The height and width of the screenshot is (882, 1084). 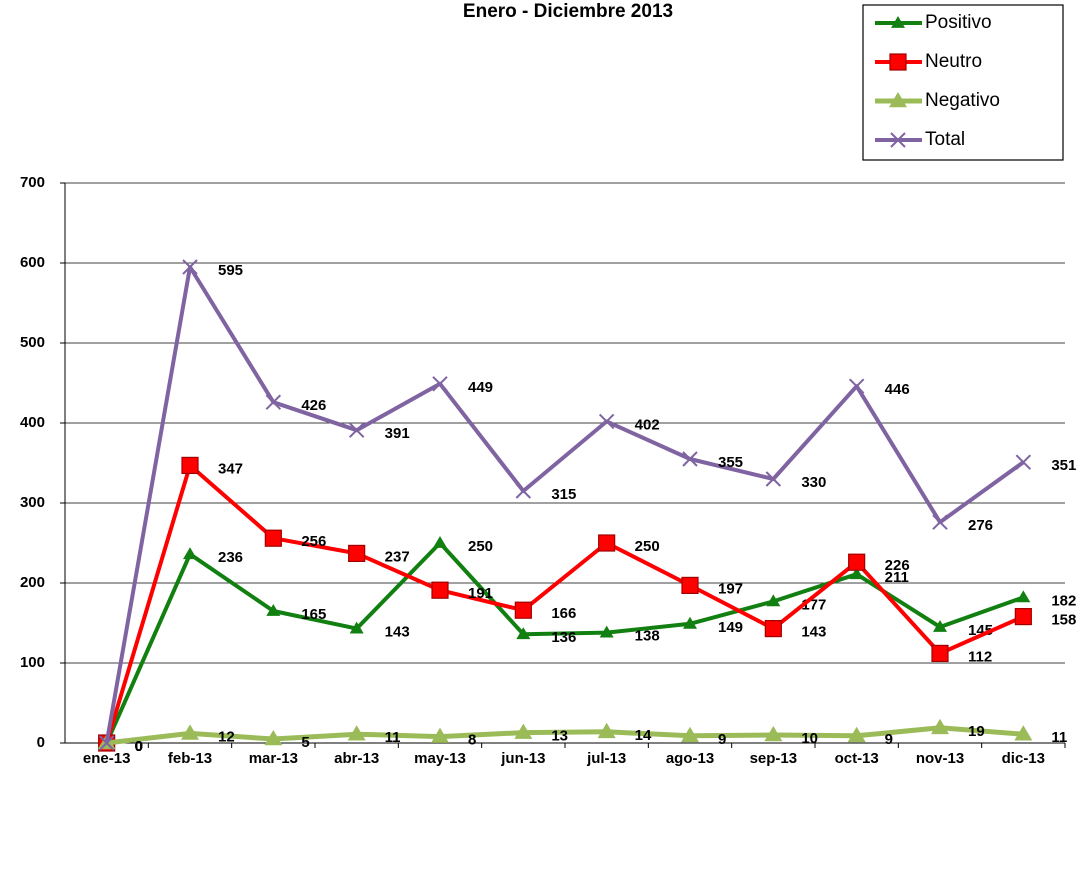 What do you see at coordinates (190, 758) in the screenshot?
I see `x-tick-label: feb-13` at bounding box center [190, 758].